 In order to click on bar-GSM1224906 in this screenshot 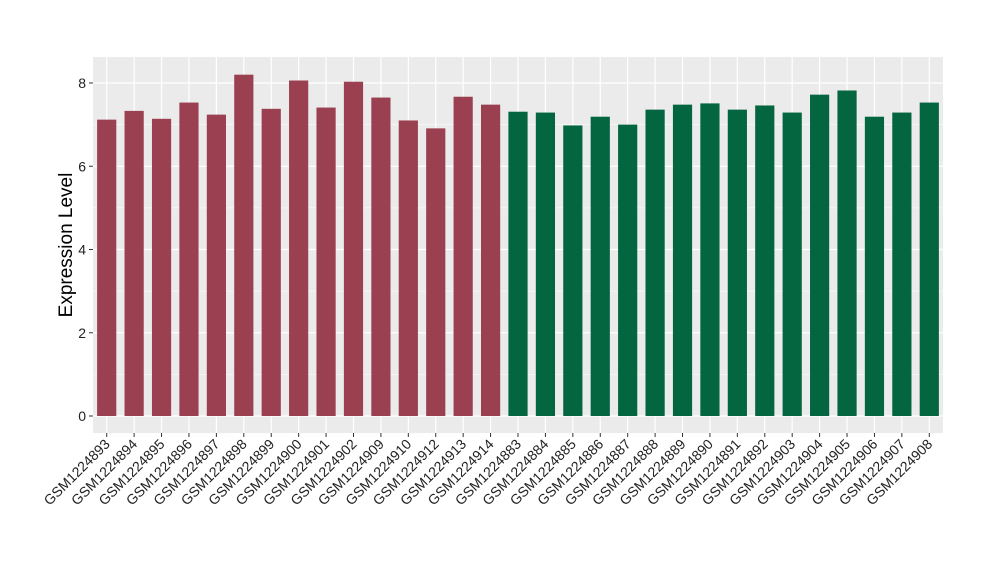, I will do `click(874, 266)`.